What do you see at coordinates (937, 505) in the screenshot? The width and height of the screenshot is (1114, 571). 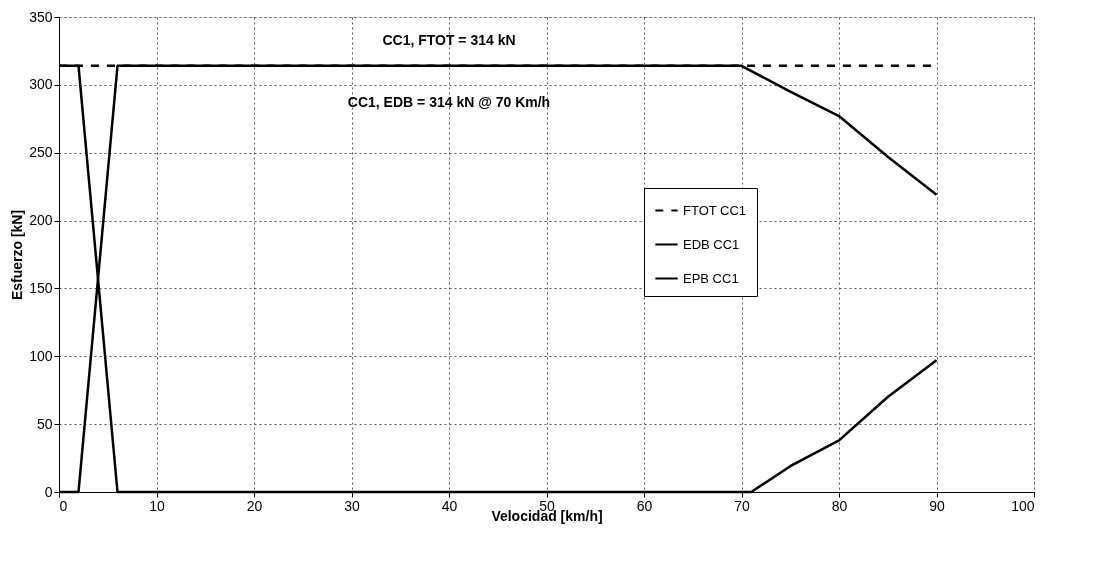 I see `x-tick-label: 90` at bounding box center [937, 505].